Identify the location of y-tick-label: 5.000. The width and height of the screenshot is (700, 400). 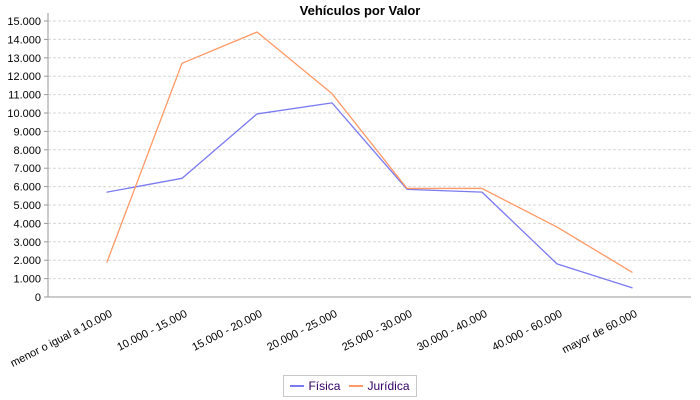
(27, 206).